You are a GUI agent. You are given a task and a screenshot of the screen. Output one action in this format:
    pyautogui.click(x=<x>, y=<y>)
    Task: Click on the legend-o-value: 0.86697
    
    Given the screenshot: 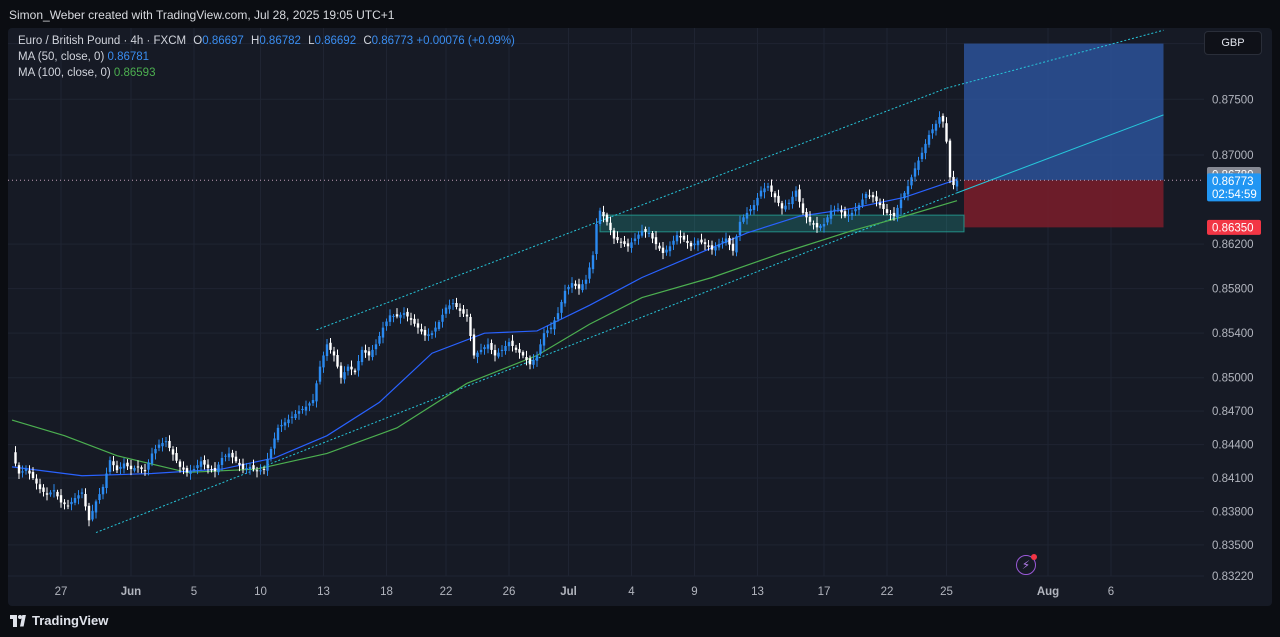 What is the action you would take?
    pyautogui.click(x=223, y=41)
    